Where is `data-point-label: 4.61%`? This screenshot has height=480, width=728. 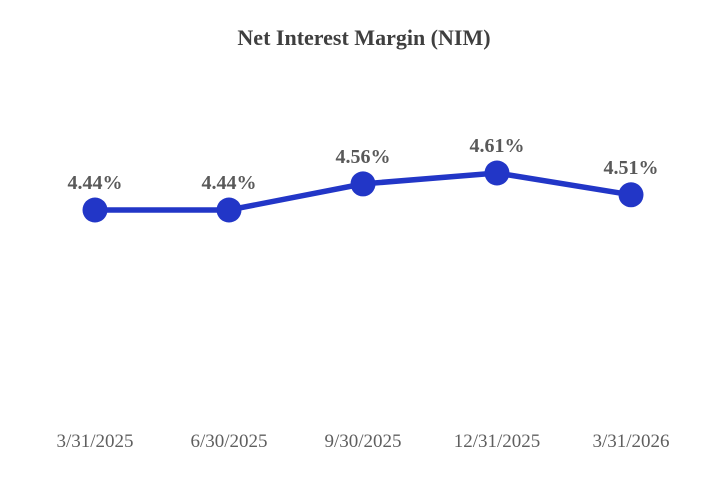 data-point-label: 4.61% is located at coordinates (497, 146).